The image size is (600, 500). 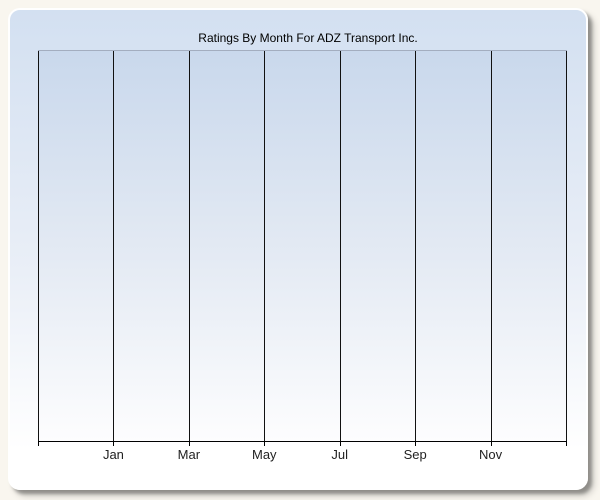 What do you see at coordinates (415, 454) in the screenshot?
I see `x-axis-tick-label: Sep` at bounding box center [415, 454].